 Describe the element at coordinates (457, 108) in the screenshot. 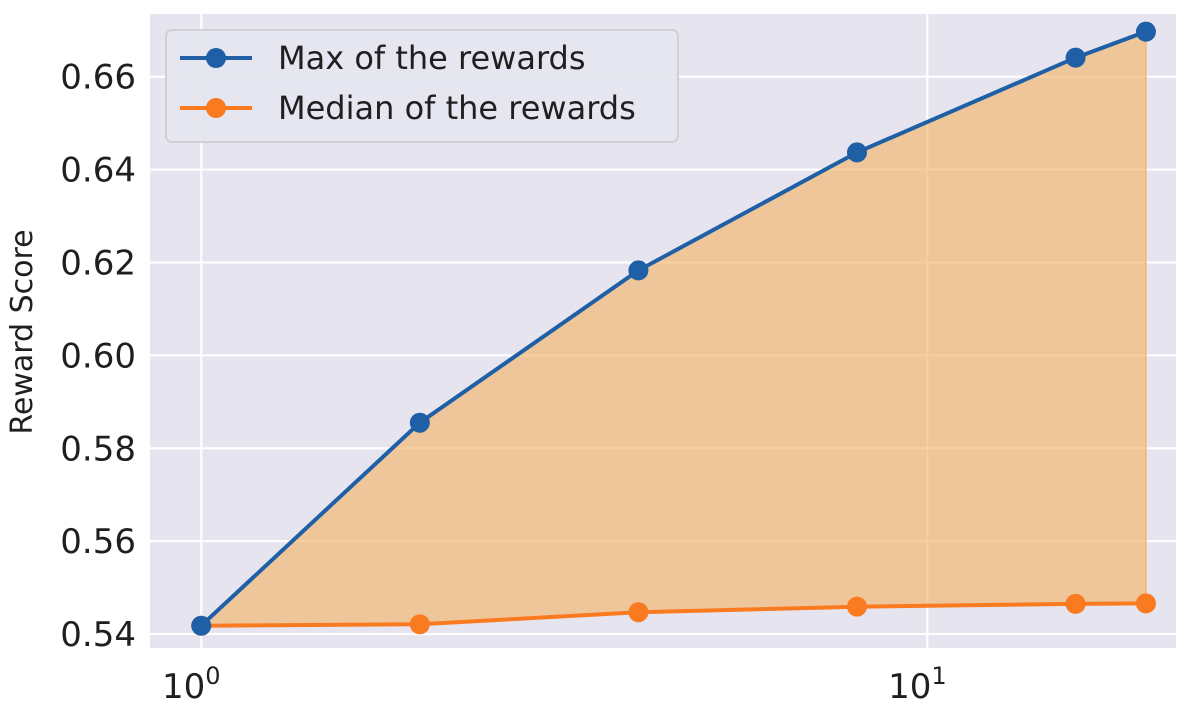

I see `legend-label: Median of the rewards` at that location.